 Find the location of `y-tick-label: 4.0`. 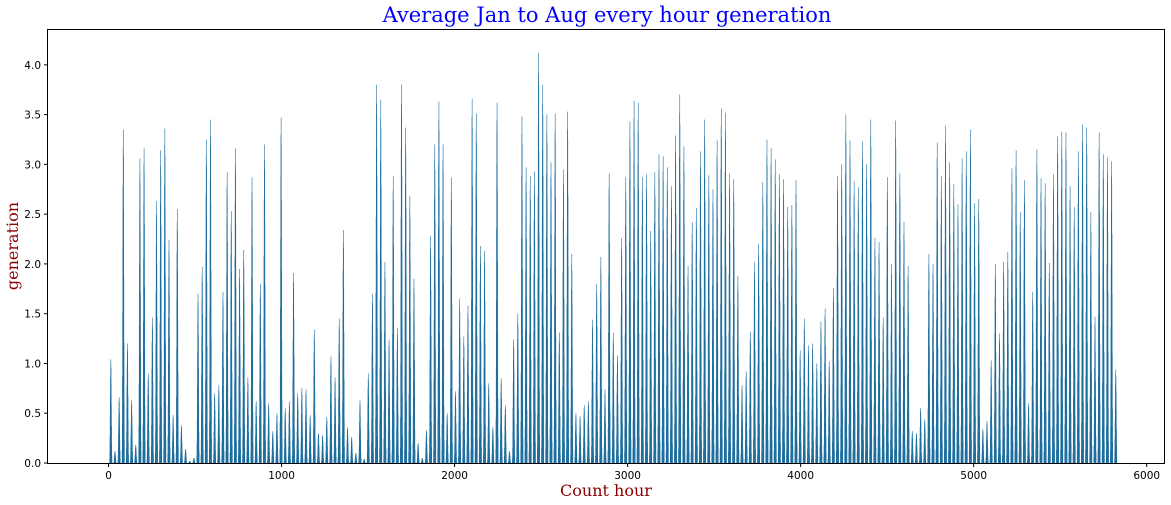

y-tick-label: 4.0 is located at coordinates (32, 66).